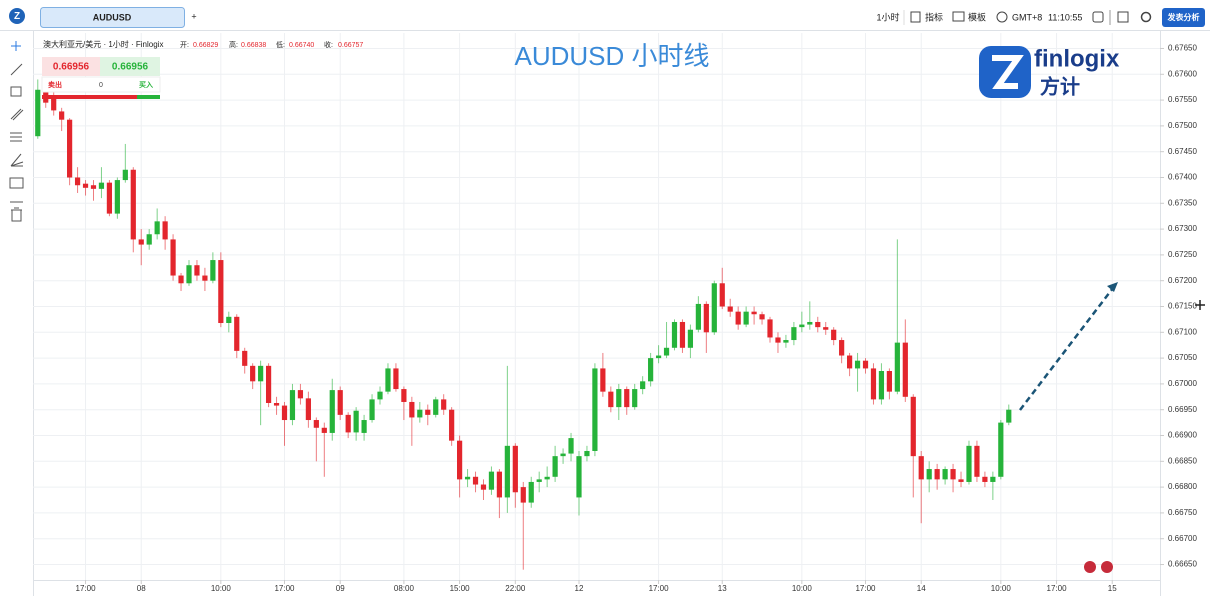 The image size is (1210, 596). What do you see at coordinates (1146, 17) in the screenshot?
I see `settings-icon` at bounding box center [1146, 17].